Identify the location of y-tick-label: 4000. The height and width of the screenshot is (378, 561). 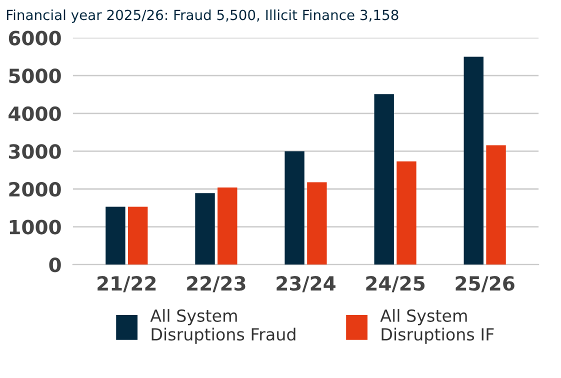
(34, 114).